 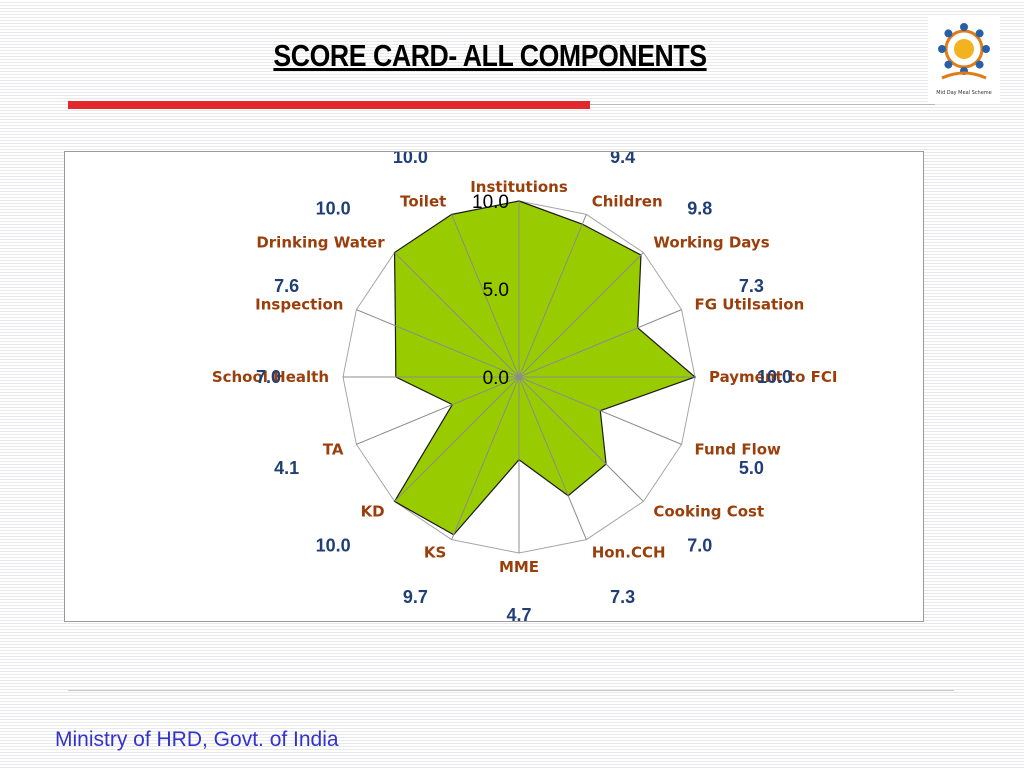 I want to click on category-label: Fund Flow, so click(x=738, y=450).